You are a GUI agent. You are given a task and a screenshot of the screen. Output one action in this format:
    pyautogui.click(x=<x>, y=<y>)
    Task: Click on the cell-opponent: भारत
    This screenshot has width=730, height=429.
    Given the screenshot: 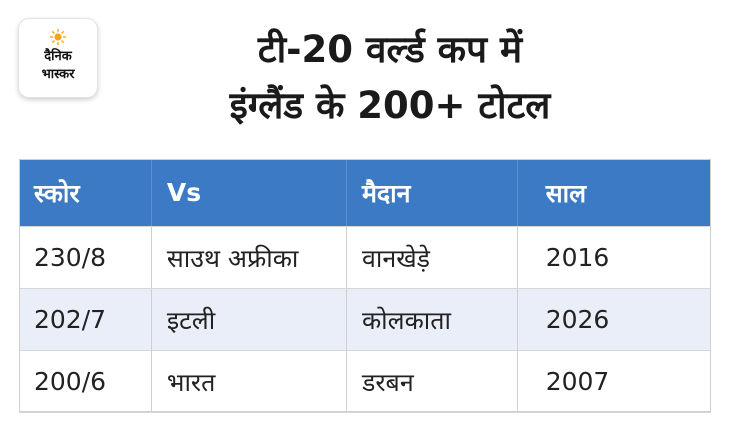 What is the action you would take?
    pyautogui.click(x=249, y=381)
    